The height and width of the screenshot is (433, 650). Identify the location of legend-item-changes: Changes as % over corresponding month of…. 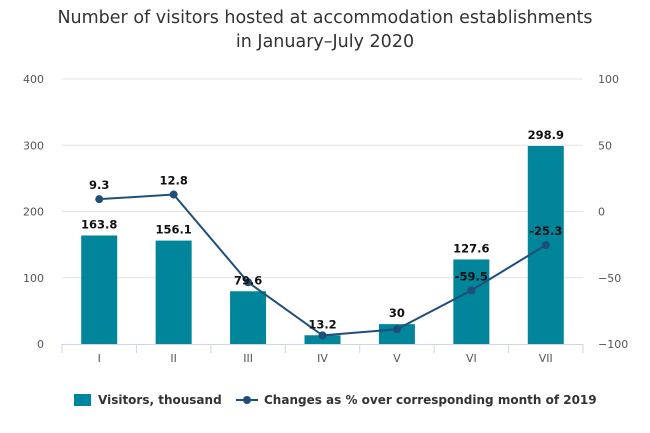
(416, 400).